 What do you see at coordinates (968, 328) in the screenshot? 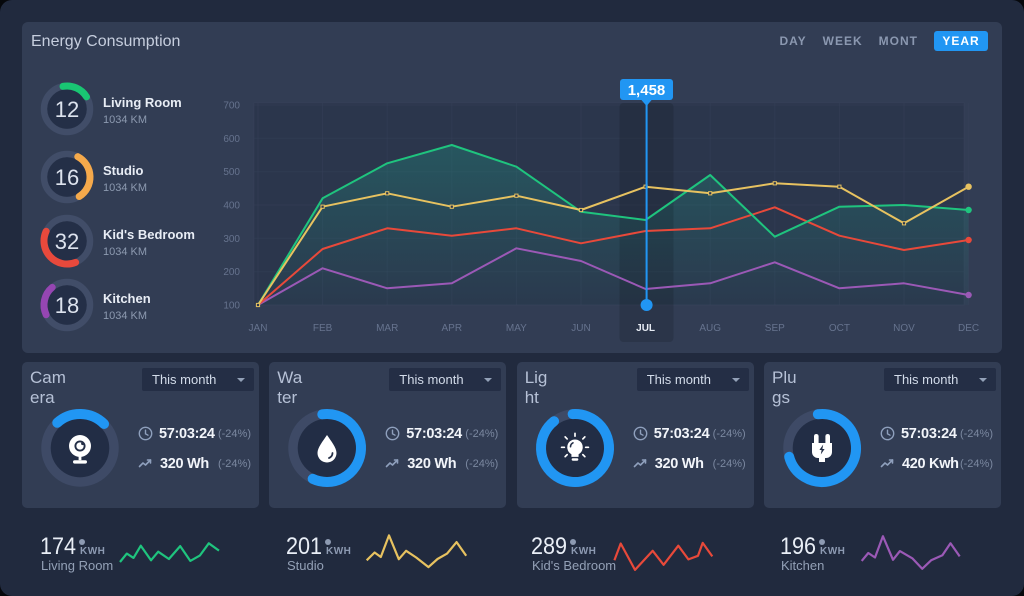
I see `svg-text: DEC` at bounding box center [968, 328].